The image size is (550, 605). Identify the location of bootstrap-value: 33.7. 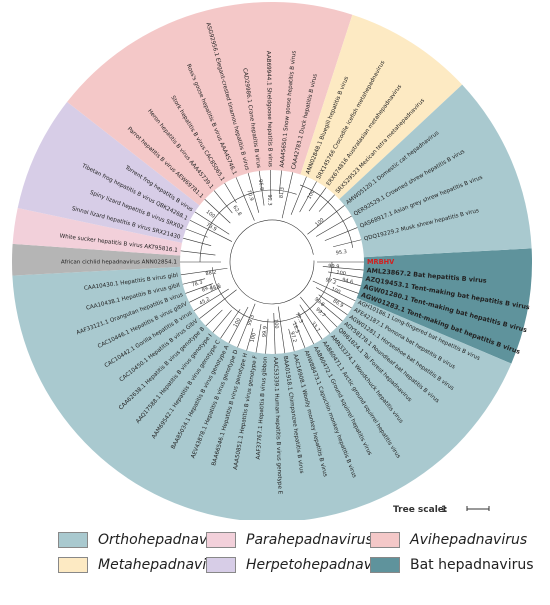
(315, 327).